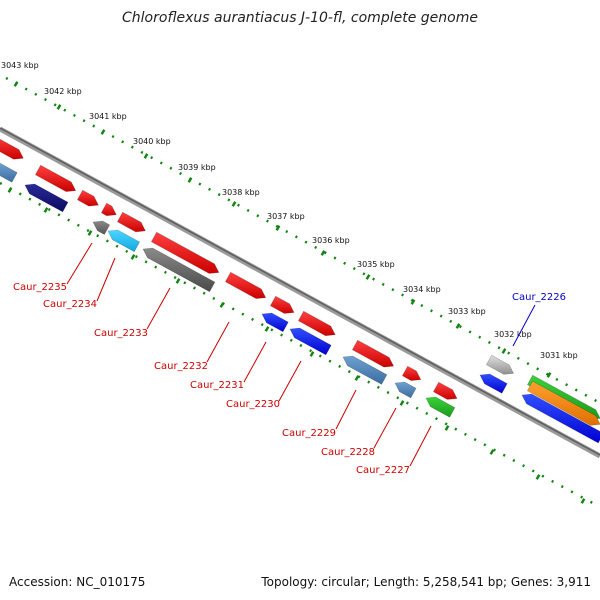  Describe the element at coordinates (467, 311) in the screenshot. I see `scale-label: 3033 kbp` at that location.